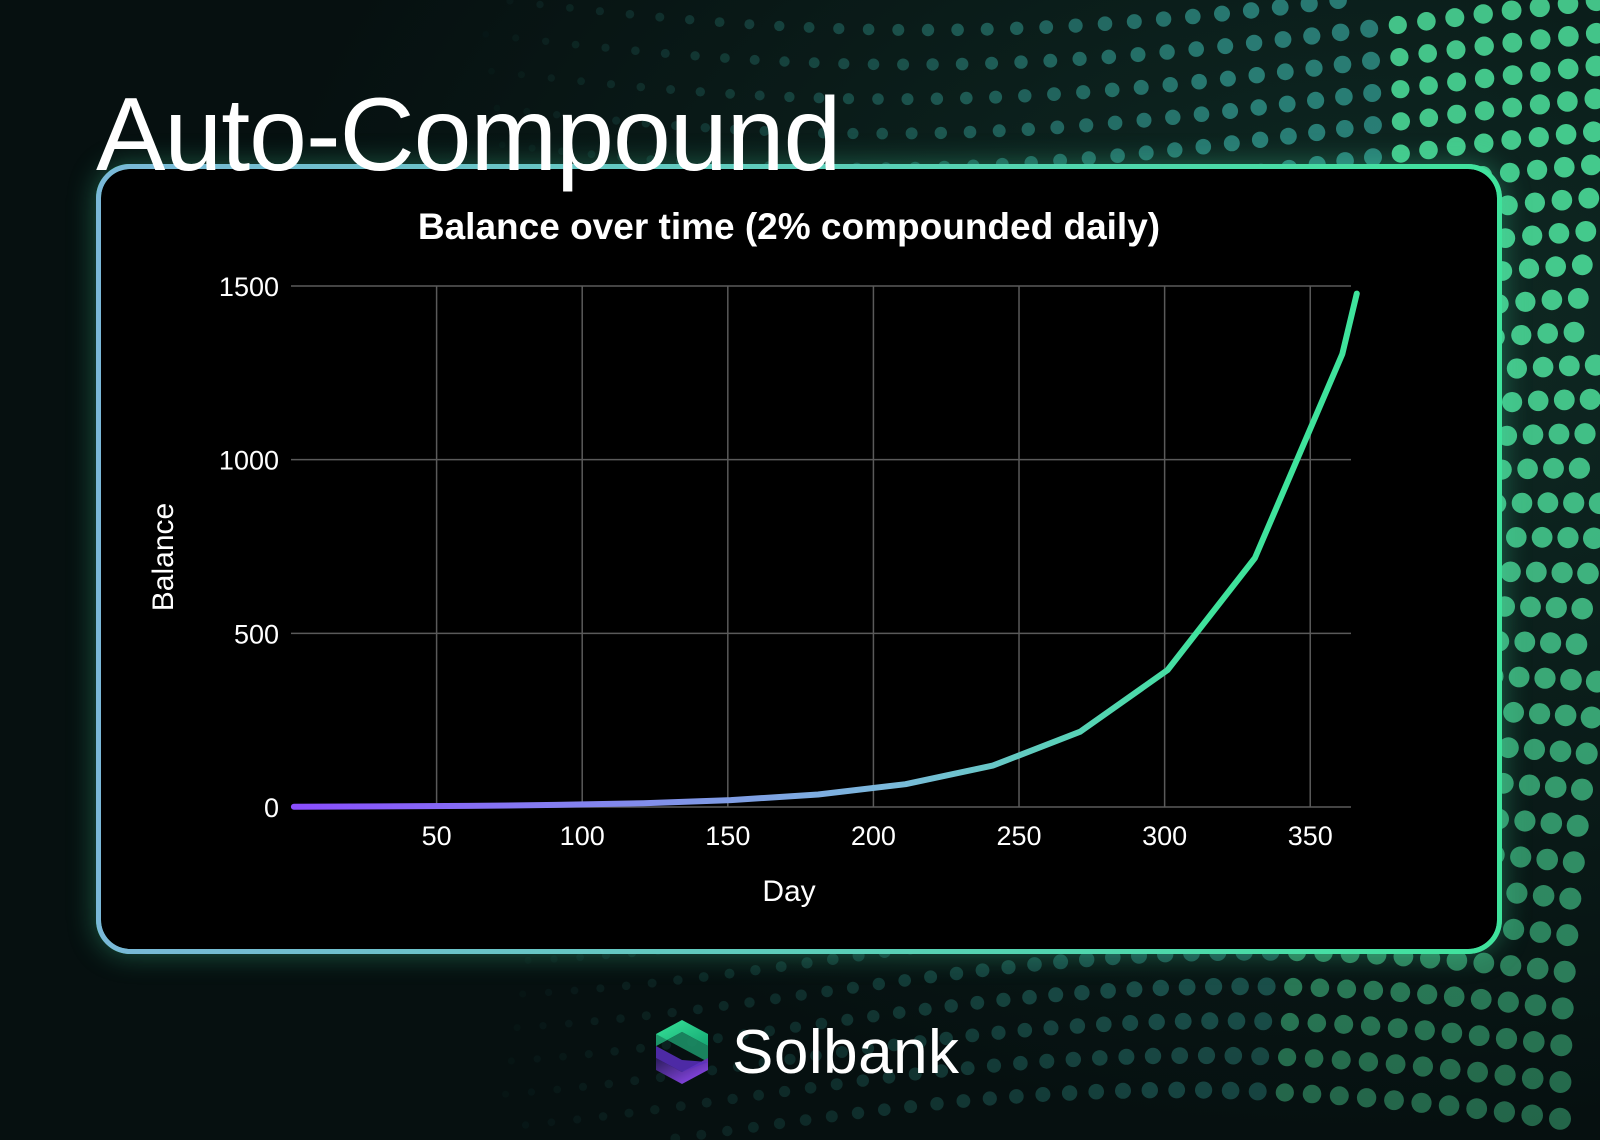 Image resolution: width=1600 pixels, height=1140 pixels. I want to click on x-tick-label: 50, so click(437, 836).